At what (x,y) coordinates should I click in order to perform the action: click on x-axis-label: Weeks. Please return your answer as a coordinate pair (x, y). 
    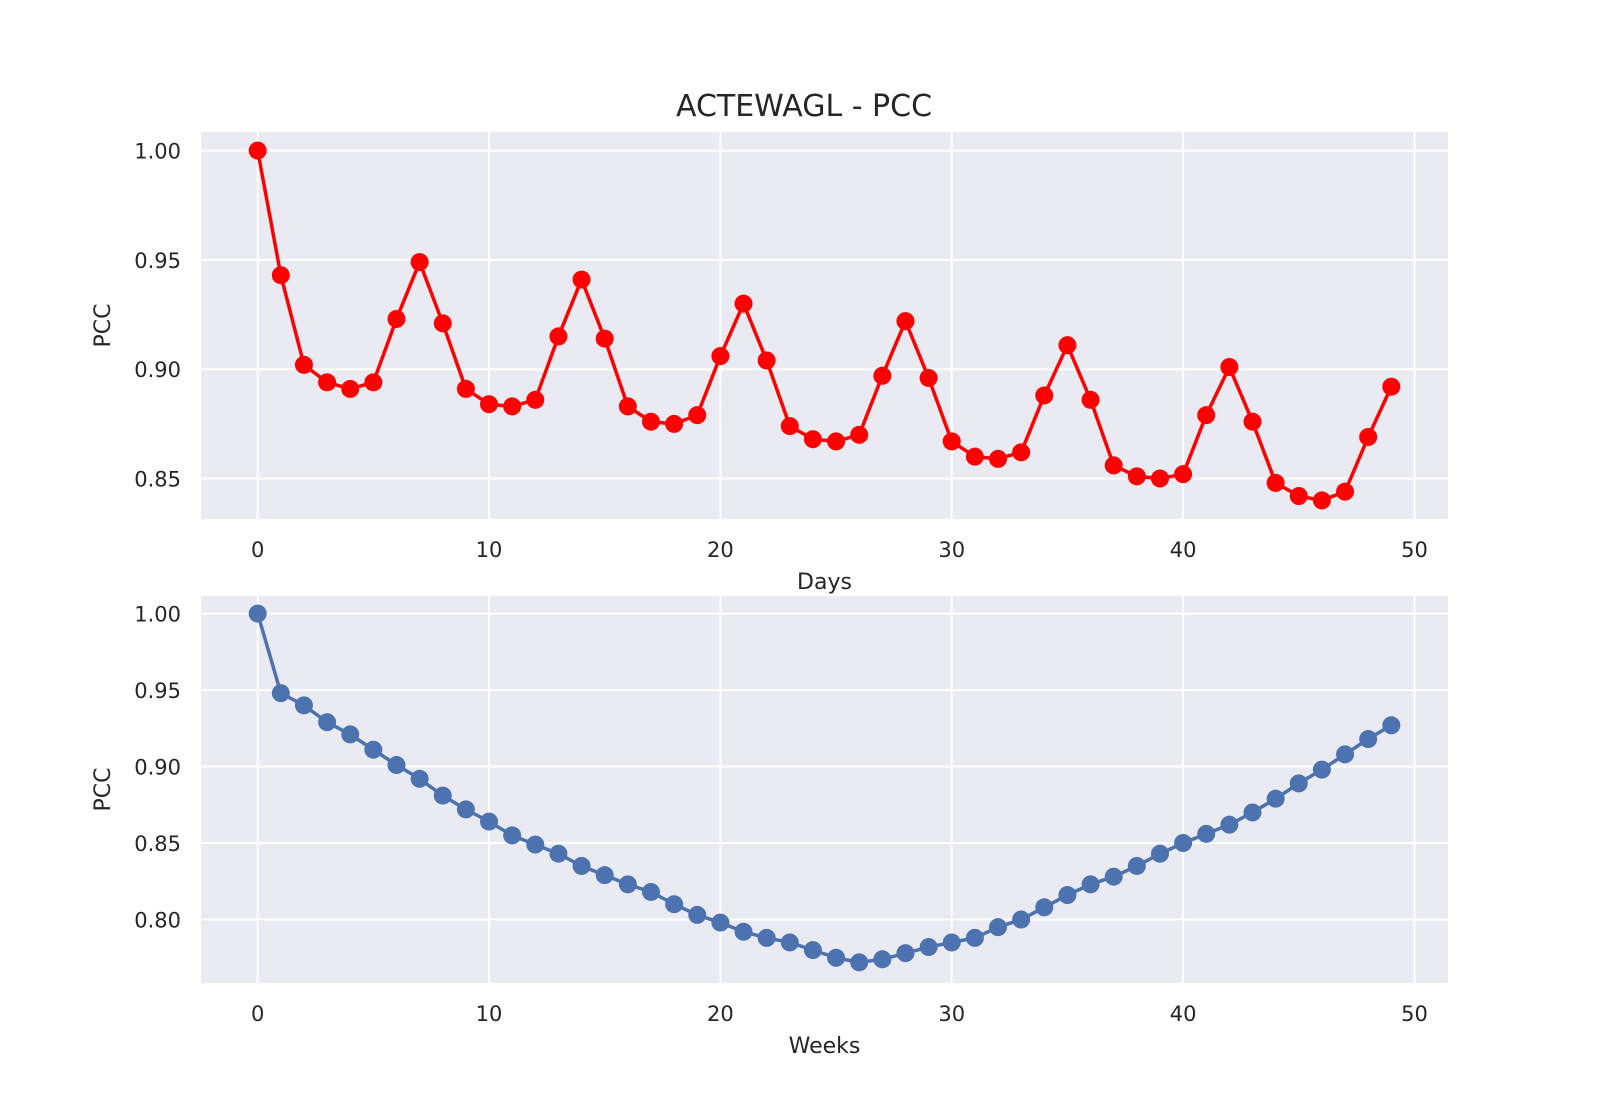
    Looking at the image, I should click on (825, 1046).